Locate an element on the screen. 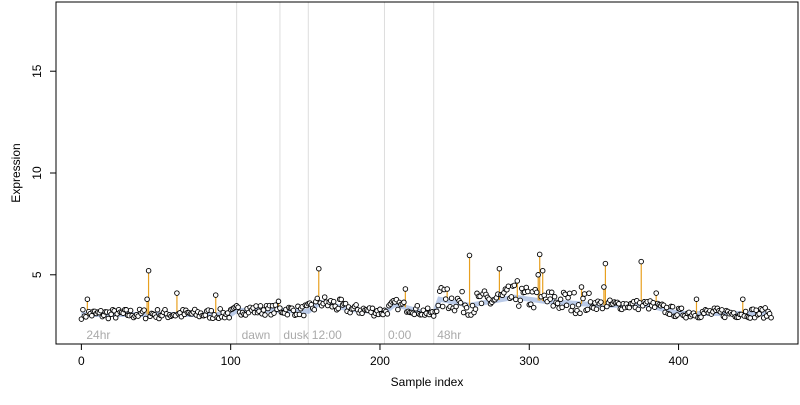 The width and height of the screenshot is (800, 405). region-labels: 24hr dawn dusk 12:00 0:00 48hr is located at coordinates (273, 335).